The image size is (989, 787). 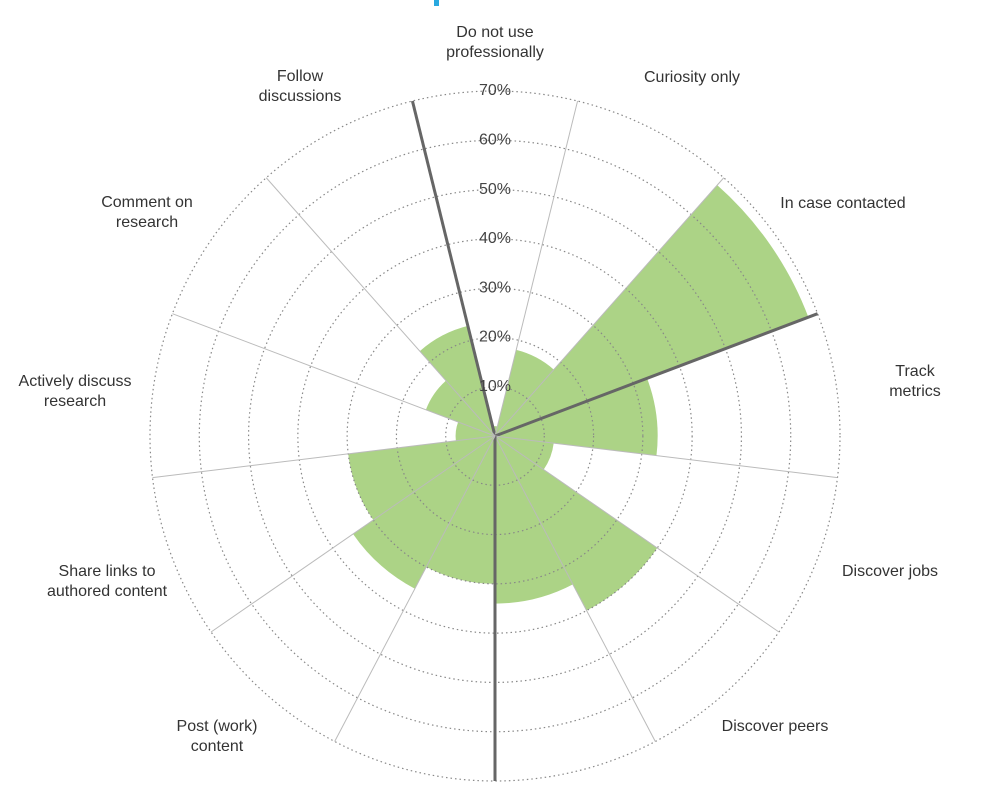 I want to click on category-label: In case contacted, so click(x=843, y=203).